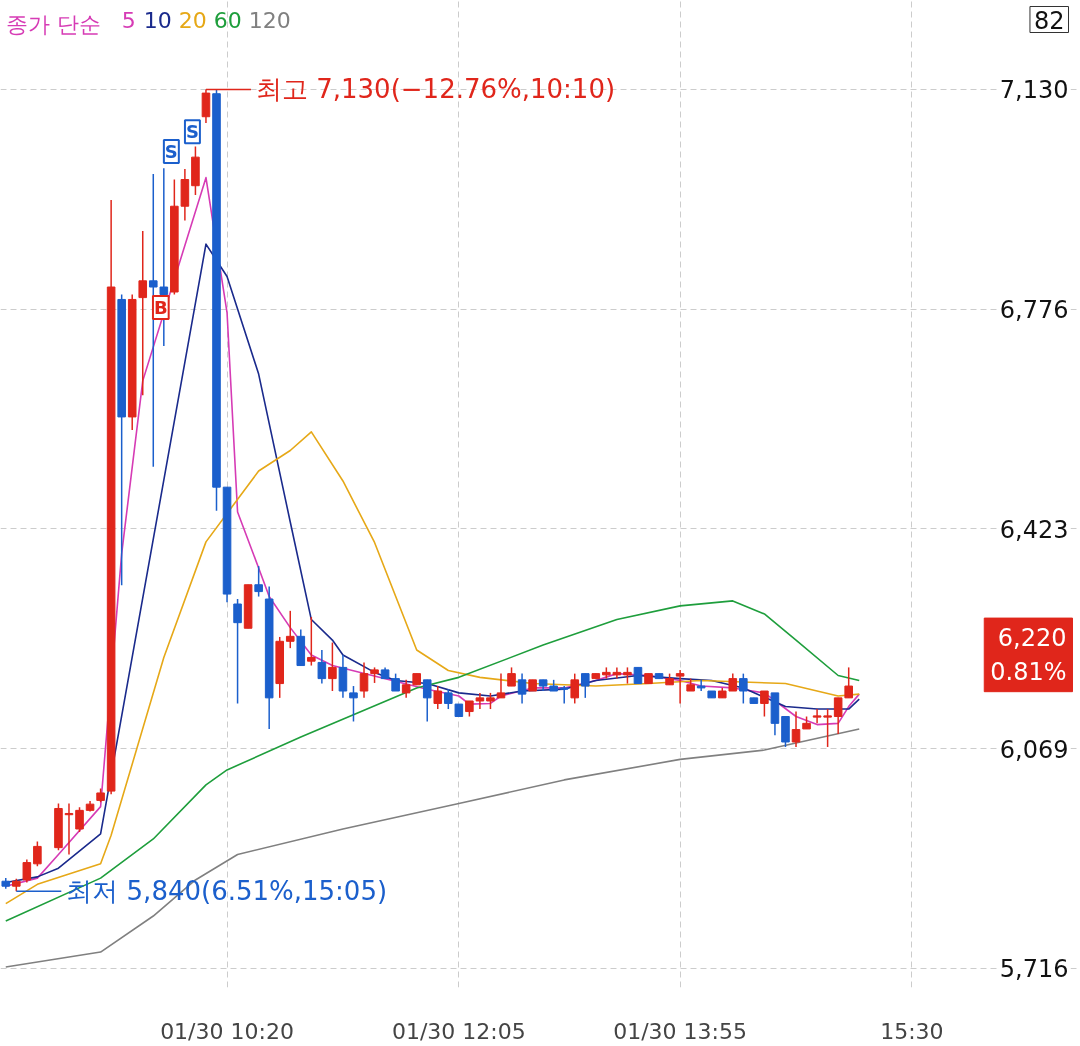  Describe the element at coordinates (1034, 90) in the screenshot. I see `y-tick-label: 7,130` at that location.